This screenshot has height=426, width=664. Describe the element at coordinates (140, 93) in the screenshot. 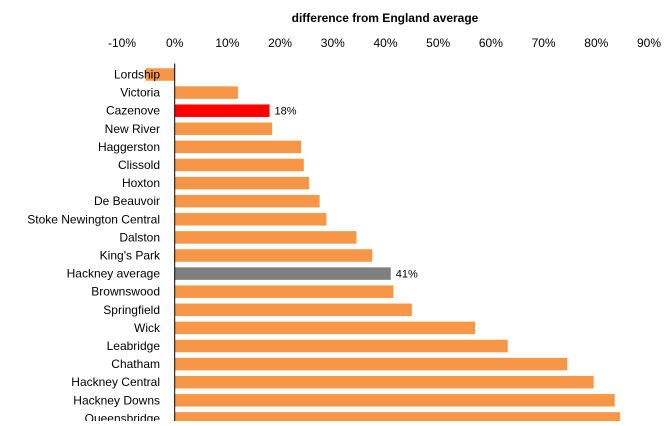

I see `category-label-victoria: Victoria` at that location.